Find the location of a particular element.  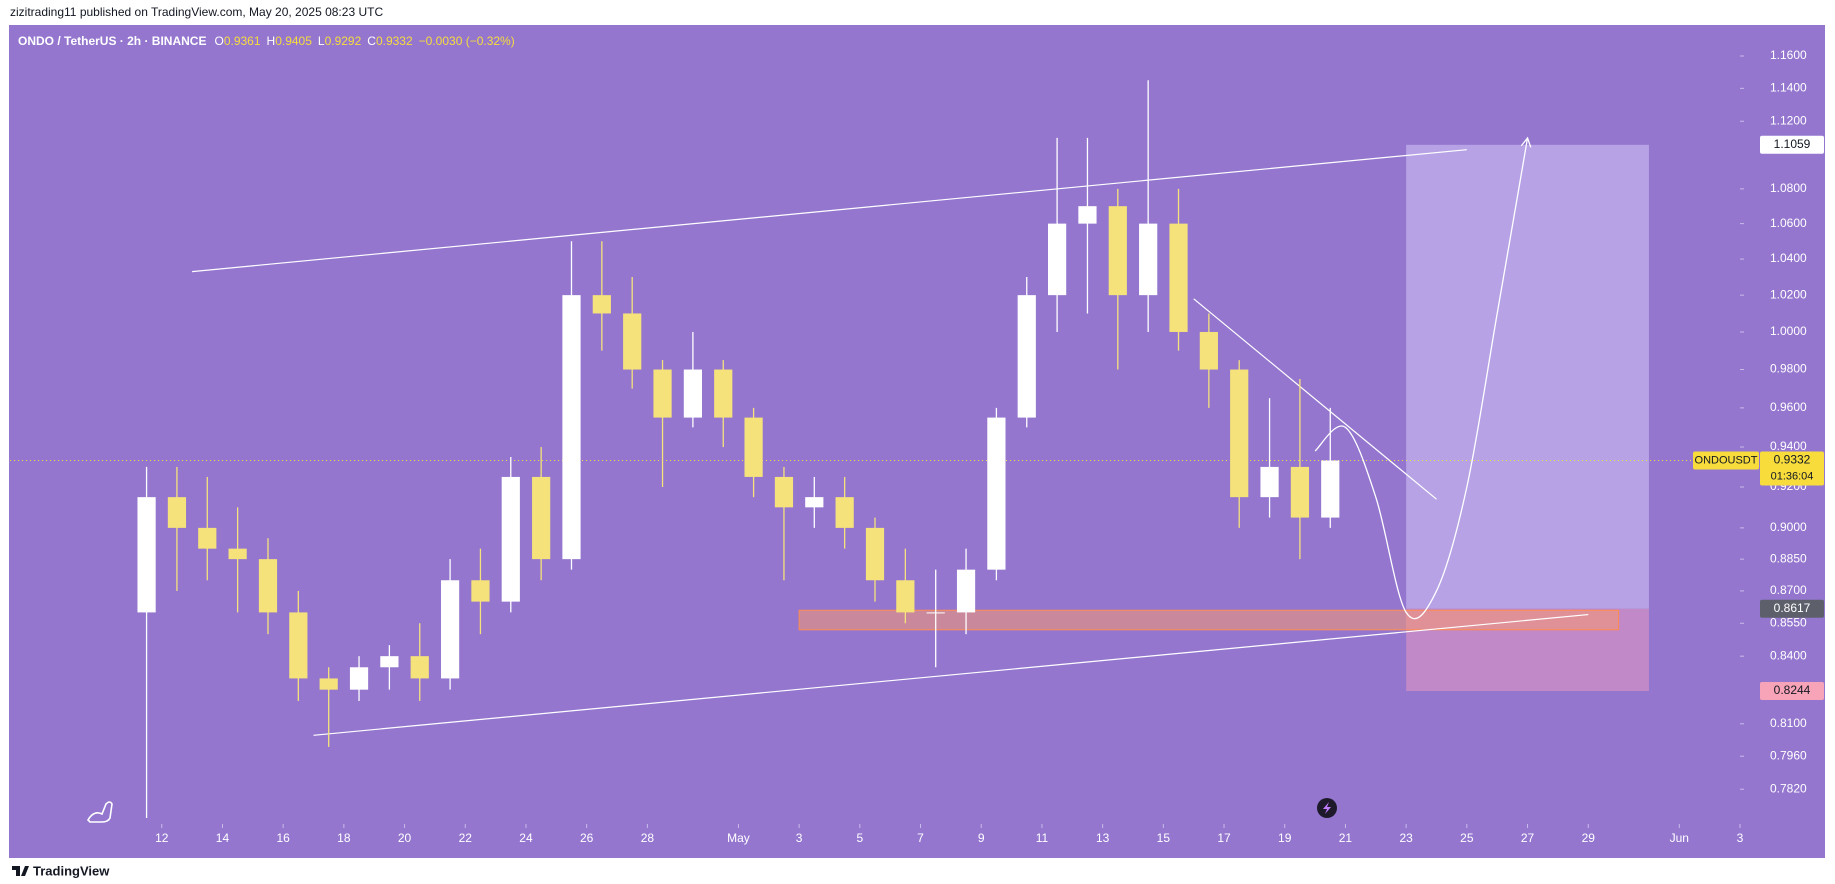

legend-prefix: H is located at coordinates (271, 41).